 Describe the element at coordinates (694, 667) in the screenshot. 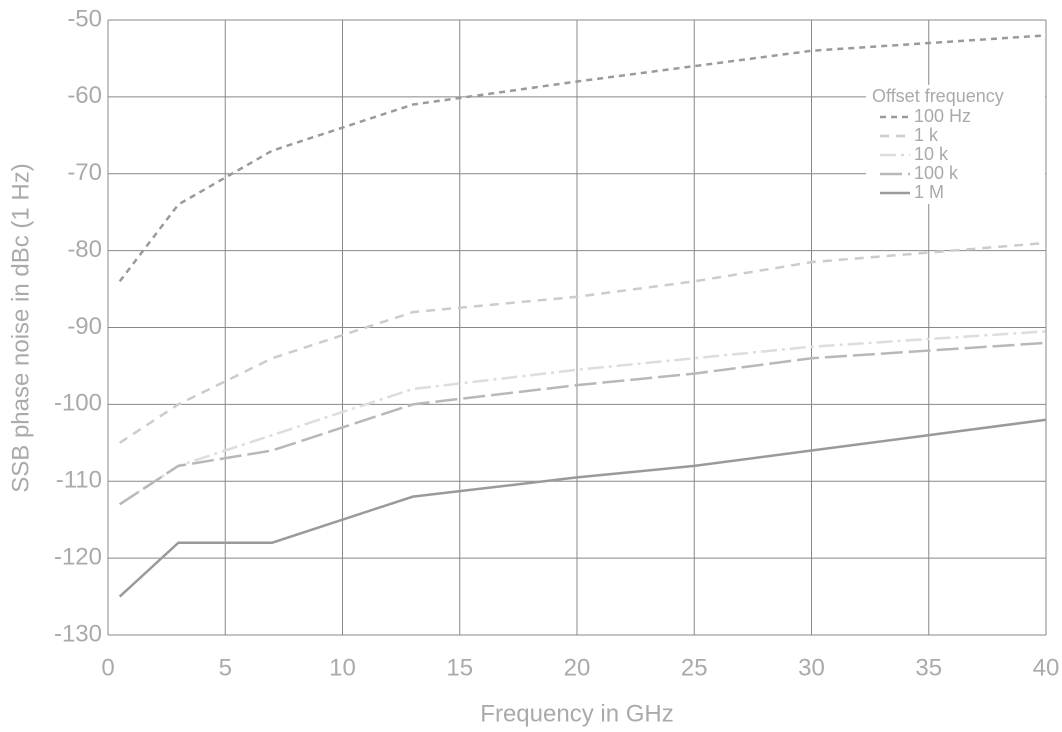

I see `x-tick-label: 25` at that location.